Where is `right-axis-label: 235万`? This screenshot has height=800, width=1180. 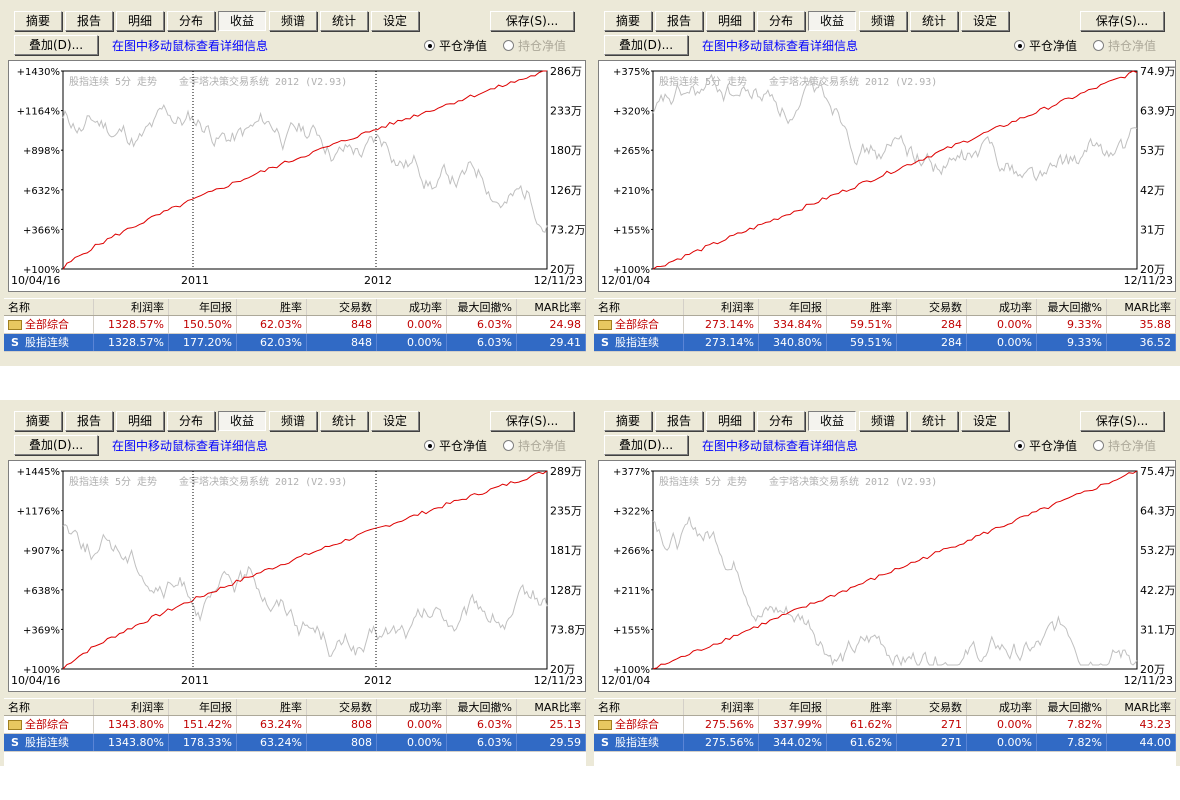 right-axis-label: 235万 is located at coordinates (566, 511).